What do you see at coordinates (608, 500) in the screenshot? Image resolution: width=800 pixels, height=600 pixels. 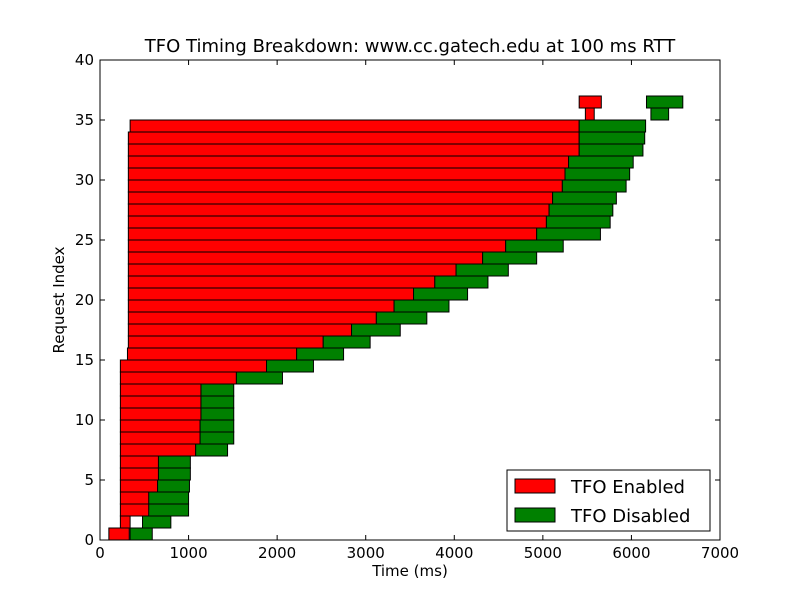 I see `legend: TFO Enabled TFO Disabled` at bounding box center [608, 500].